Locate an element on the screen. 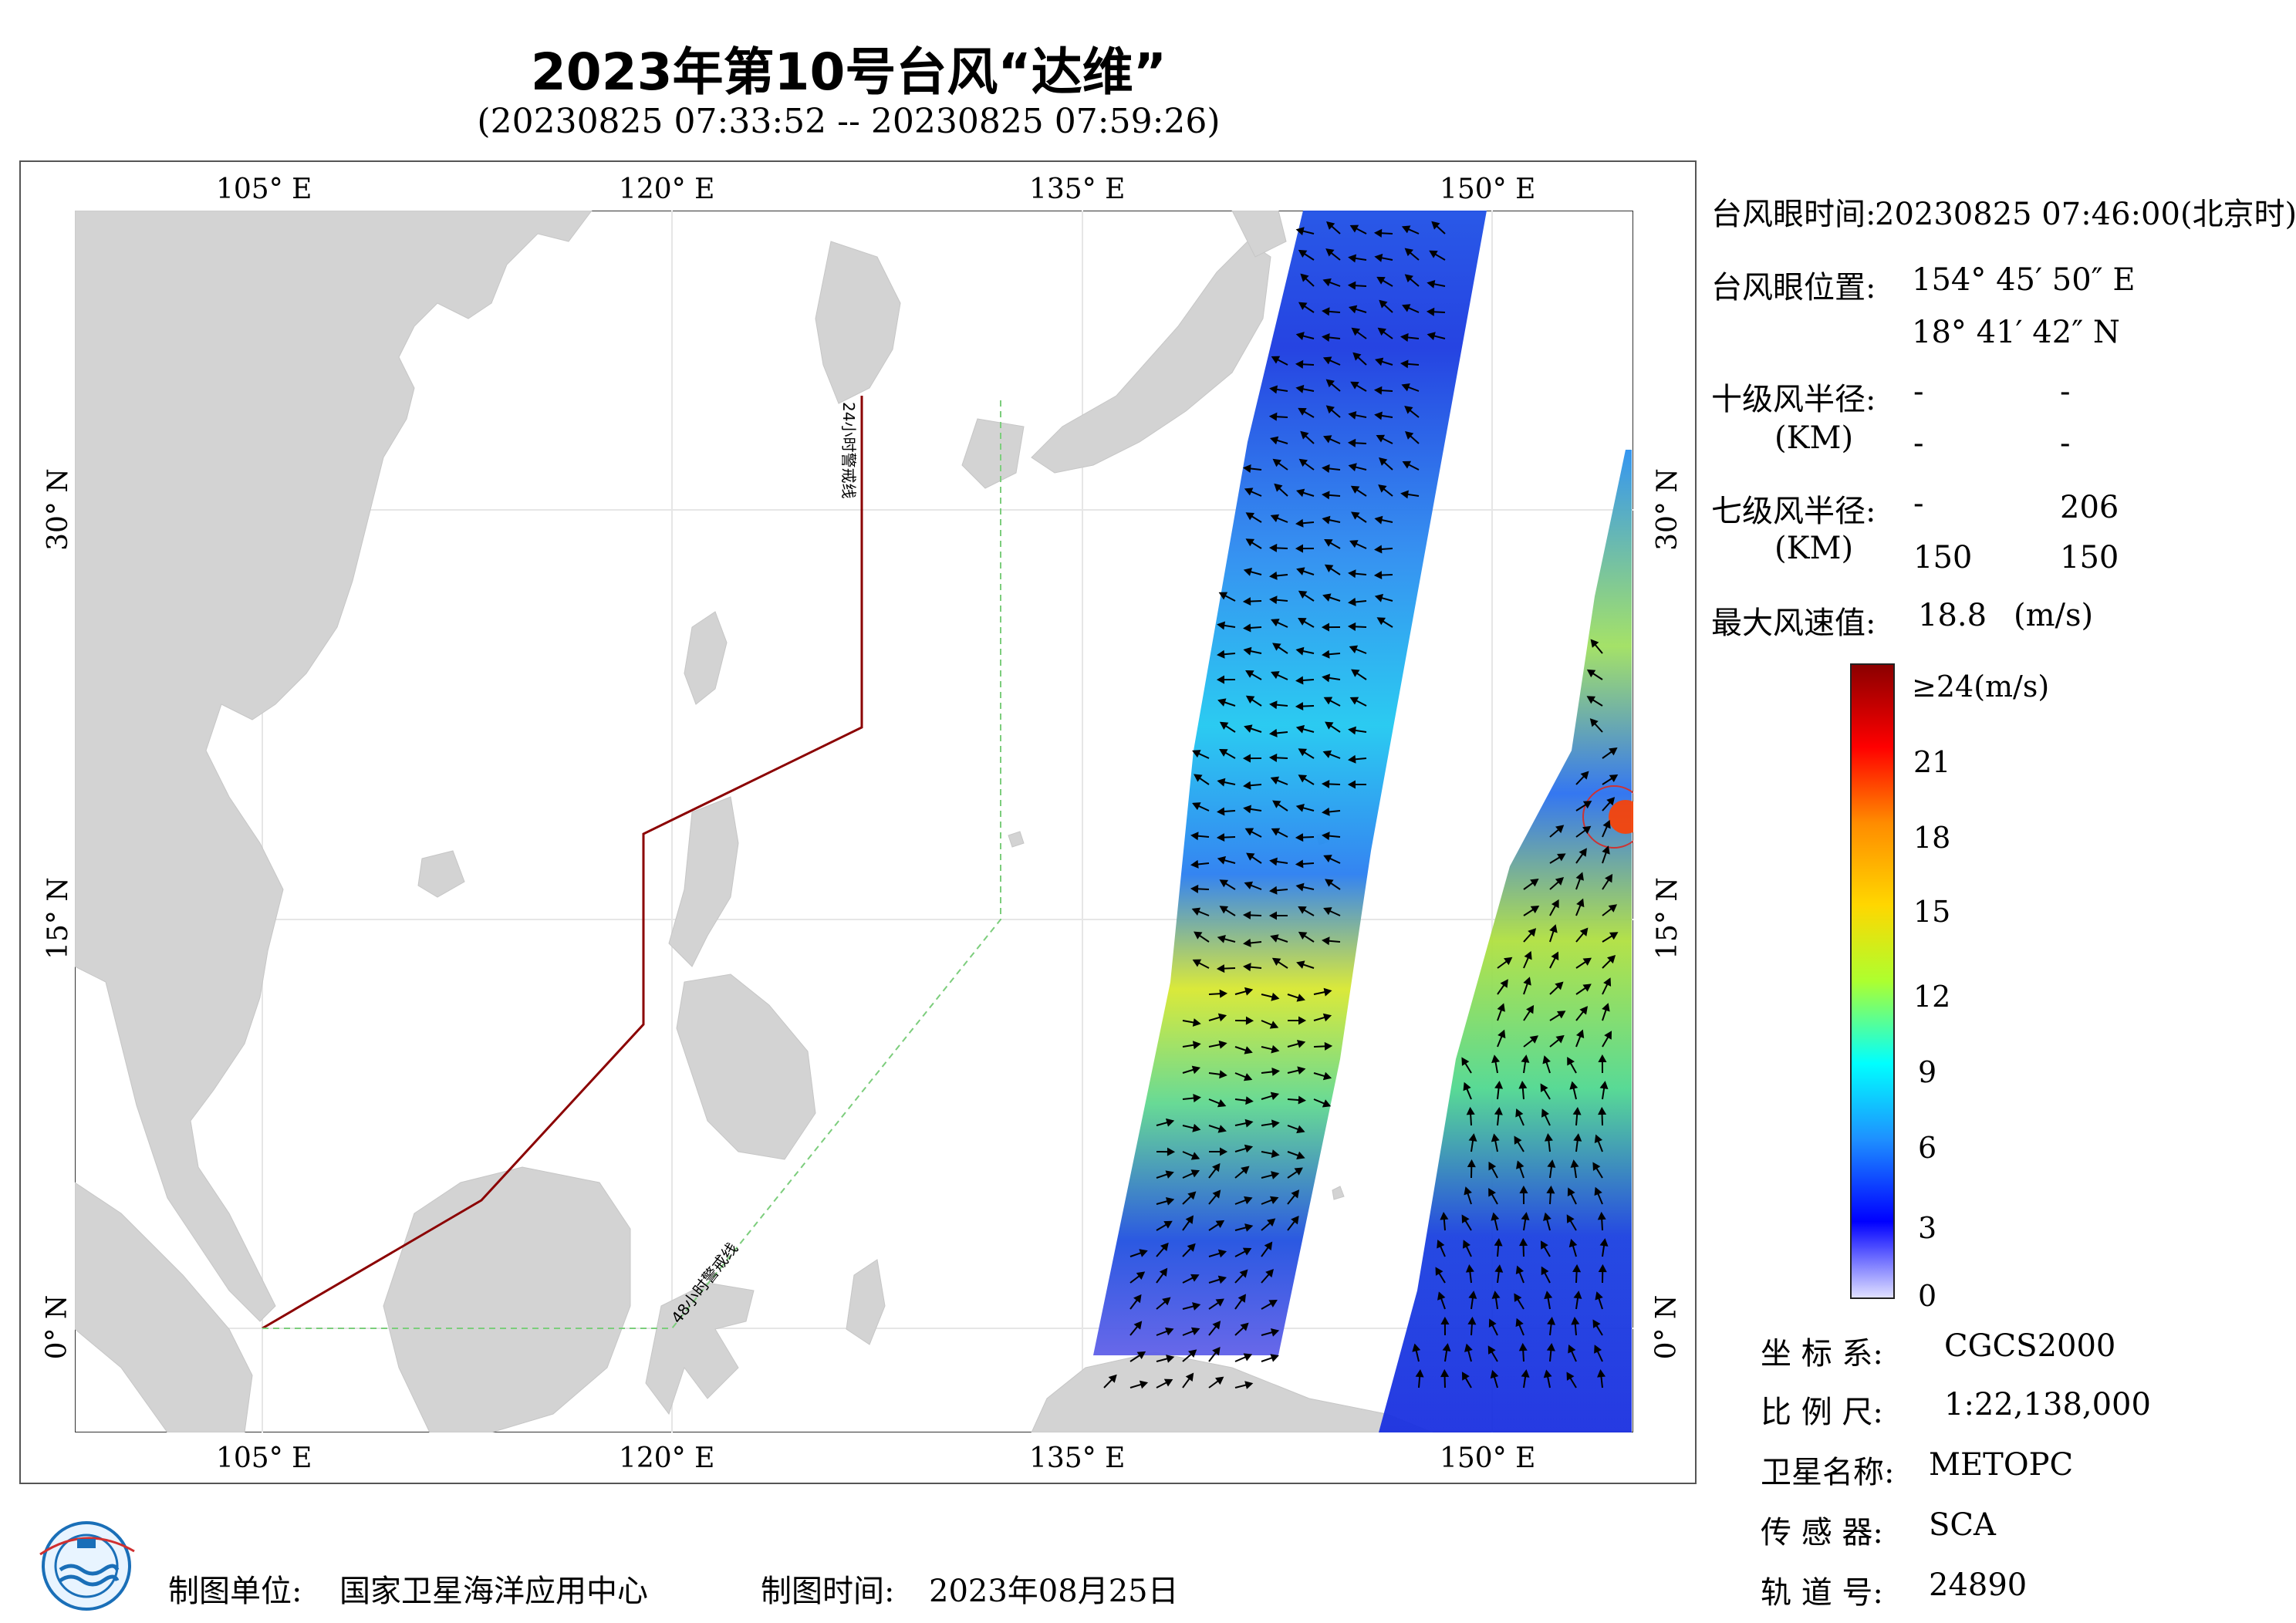  max-wind-value: 18.8 is located at coordinates (1952, 615).